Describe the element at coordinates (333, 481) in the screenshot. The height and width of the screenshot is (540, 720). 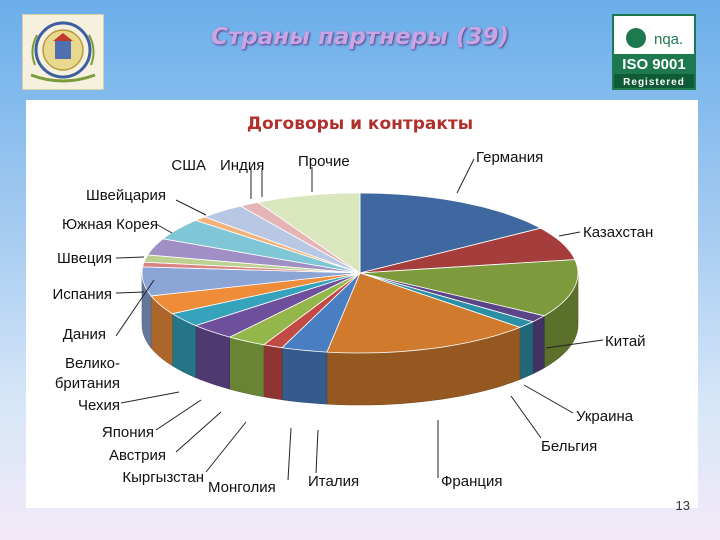
I see `label-italy: Италия` at that location.